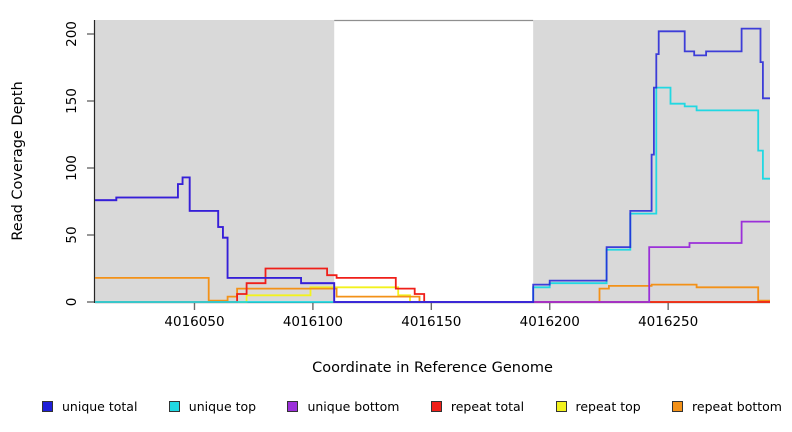 The height and width of the screenshot is (432, 792). I want to click on x-tick-label: 4016250, so click(668, 322).